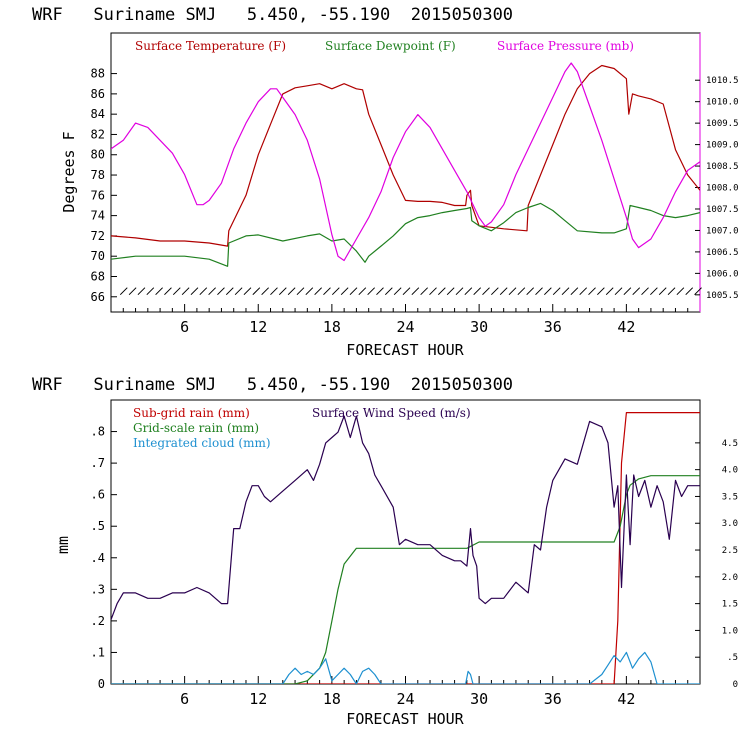 Image resolution: width=740 pixels, height=740 pixels. What do you see at coordinates (98, 195) in the screenshot?
I see `y-tick-label: 76` at bounding box center [98, 195].